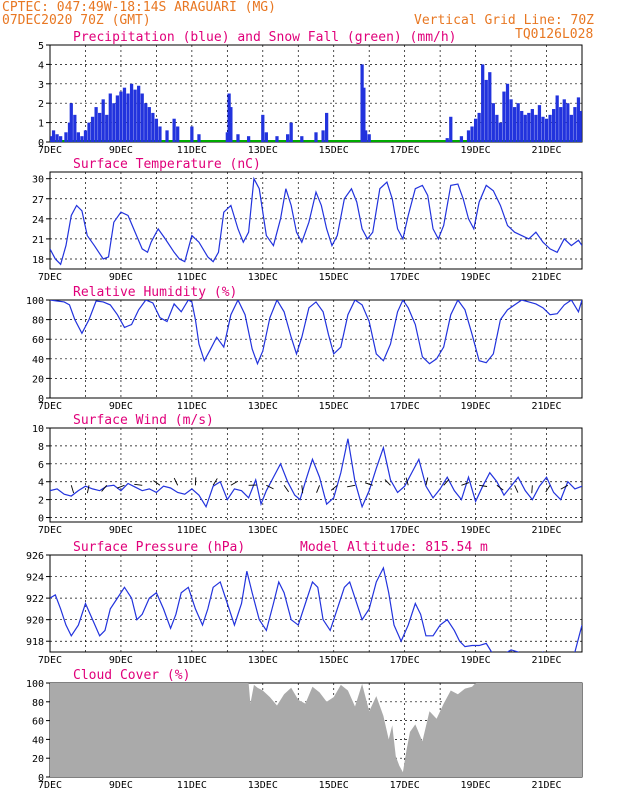 This screenshot has width=618, height=800. What do you see at coordinates (155, 292) in the screenshot?
I see `panel-title: Relative Humidity (%)` at bounding box center [155, 292].